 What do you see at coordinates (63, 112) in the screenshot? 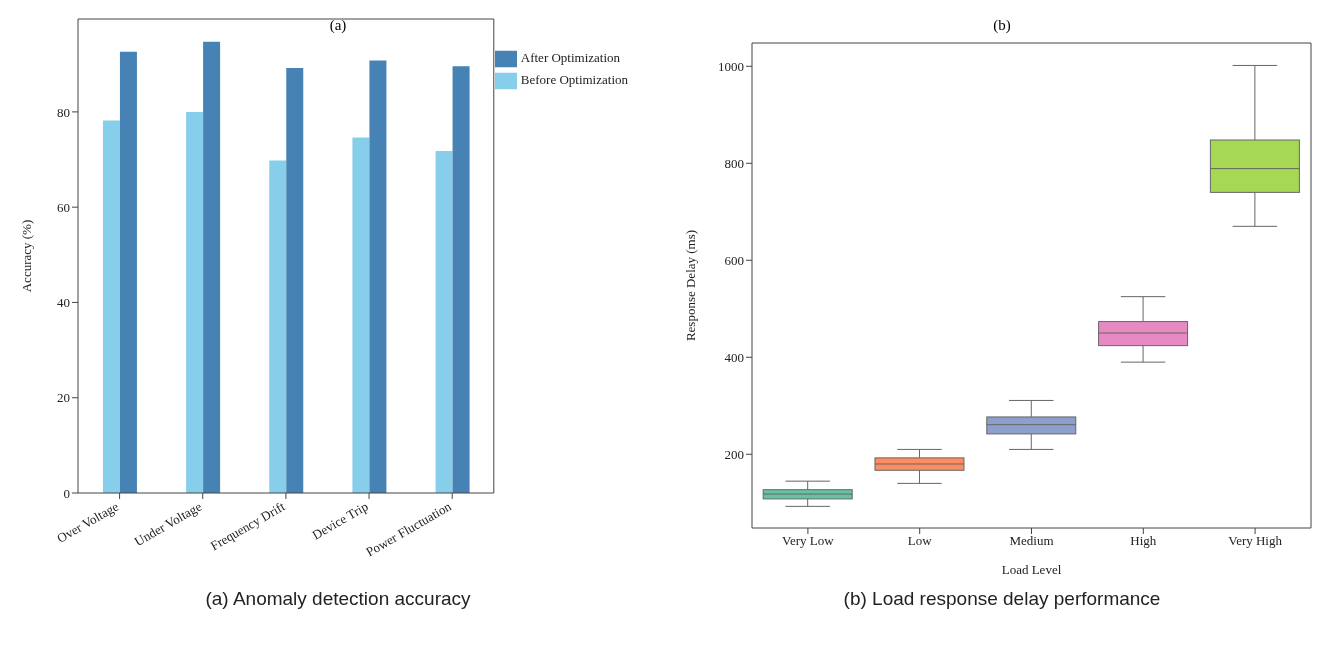
I see `y-tick-label: 80` at bounding box center [63, 112].